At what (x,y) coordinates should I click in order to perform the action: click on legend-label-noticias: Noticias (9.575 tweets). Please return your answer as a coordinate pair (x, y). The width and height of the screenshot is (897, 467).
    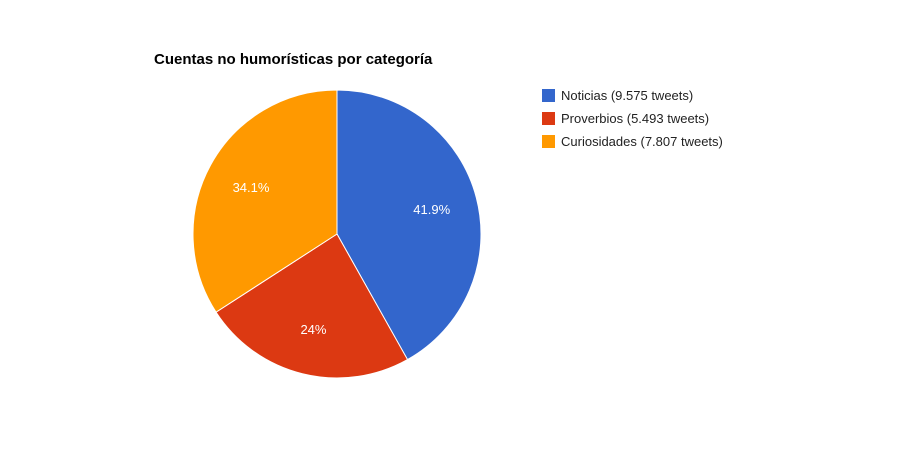
    Looking at the image, I should click on (627, 95).